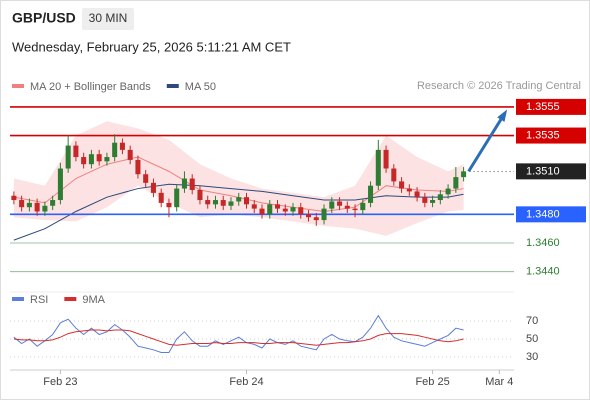 Image resolution: width=590 pixels, height=405 pixels. Describe the element at coordinates (90, 87) in the screenshot. I see `legend-label: MA 20 + Bollinger Bands` at that location.